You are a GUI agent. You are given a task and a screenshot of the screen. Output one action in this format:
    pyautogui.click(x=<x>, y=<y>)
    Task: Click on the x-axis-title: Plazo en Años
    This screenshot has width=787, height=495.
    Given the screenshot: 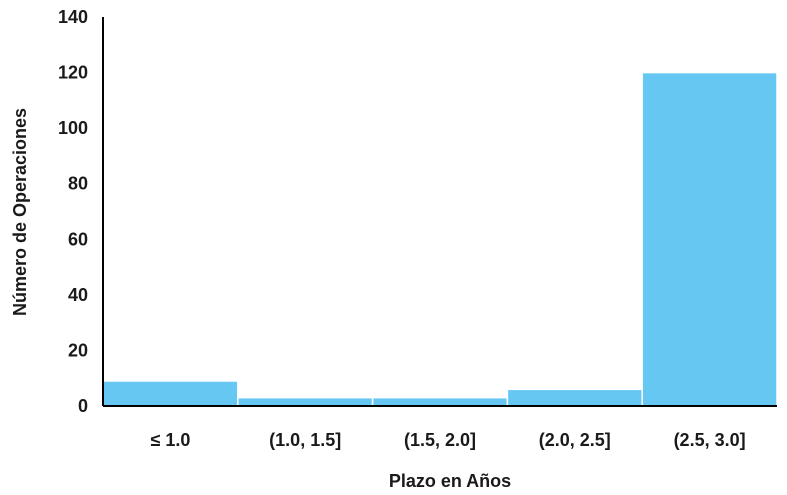 What is the action you would take?
    pyautogui.click(x=450, y=481)
    